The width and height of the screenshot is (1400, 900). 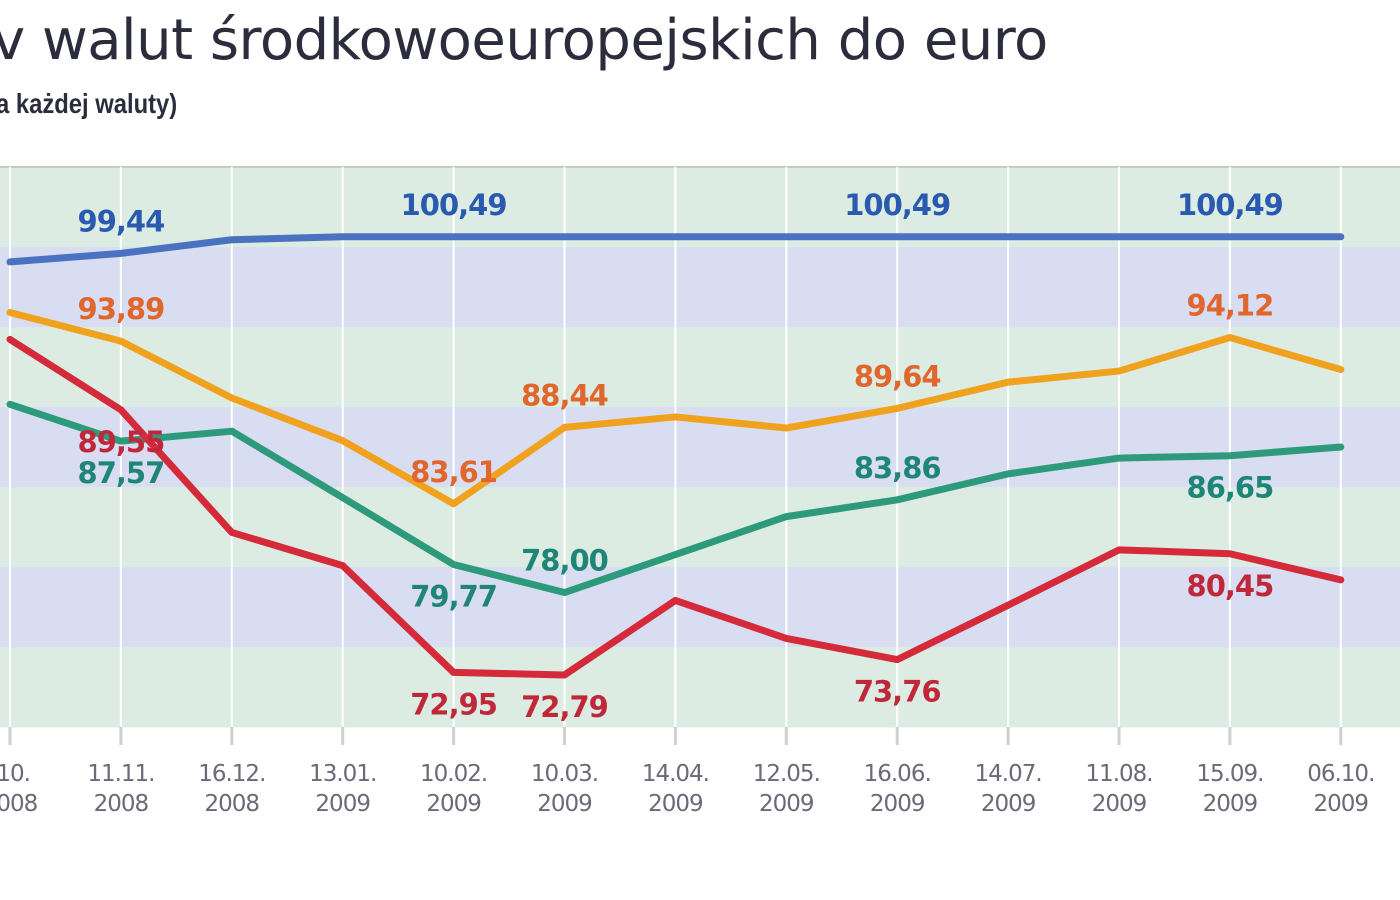 What do you see at coordinates (564, 395) in the screenshot?
I see `data-label: 88,44` at bounding box center [564, 395].